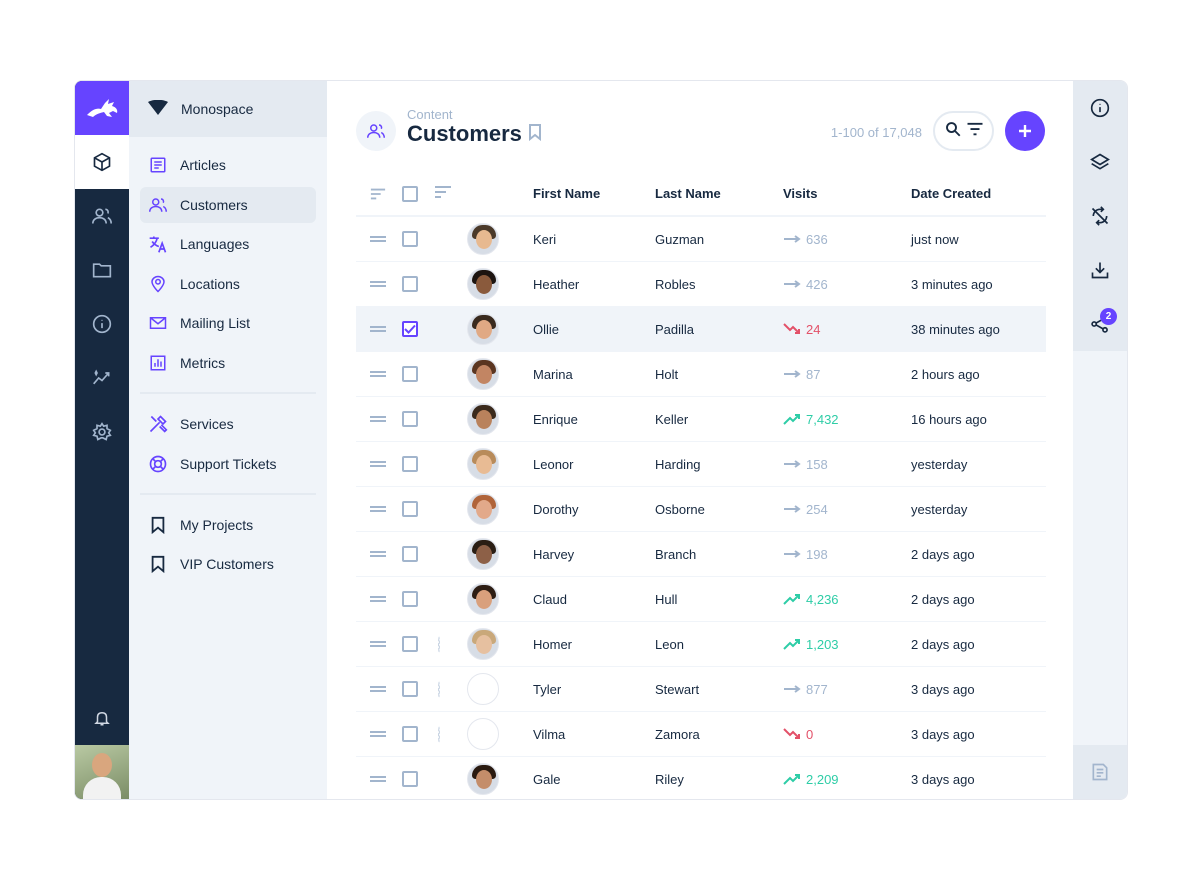 The height and width of the screenshot is (880, 1200). What do you see at coordinates (792, 779) in the screenshot?
I see `trend-up-icon` at bounding box center [792, 779].